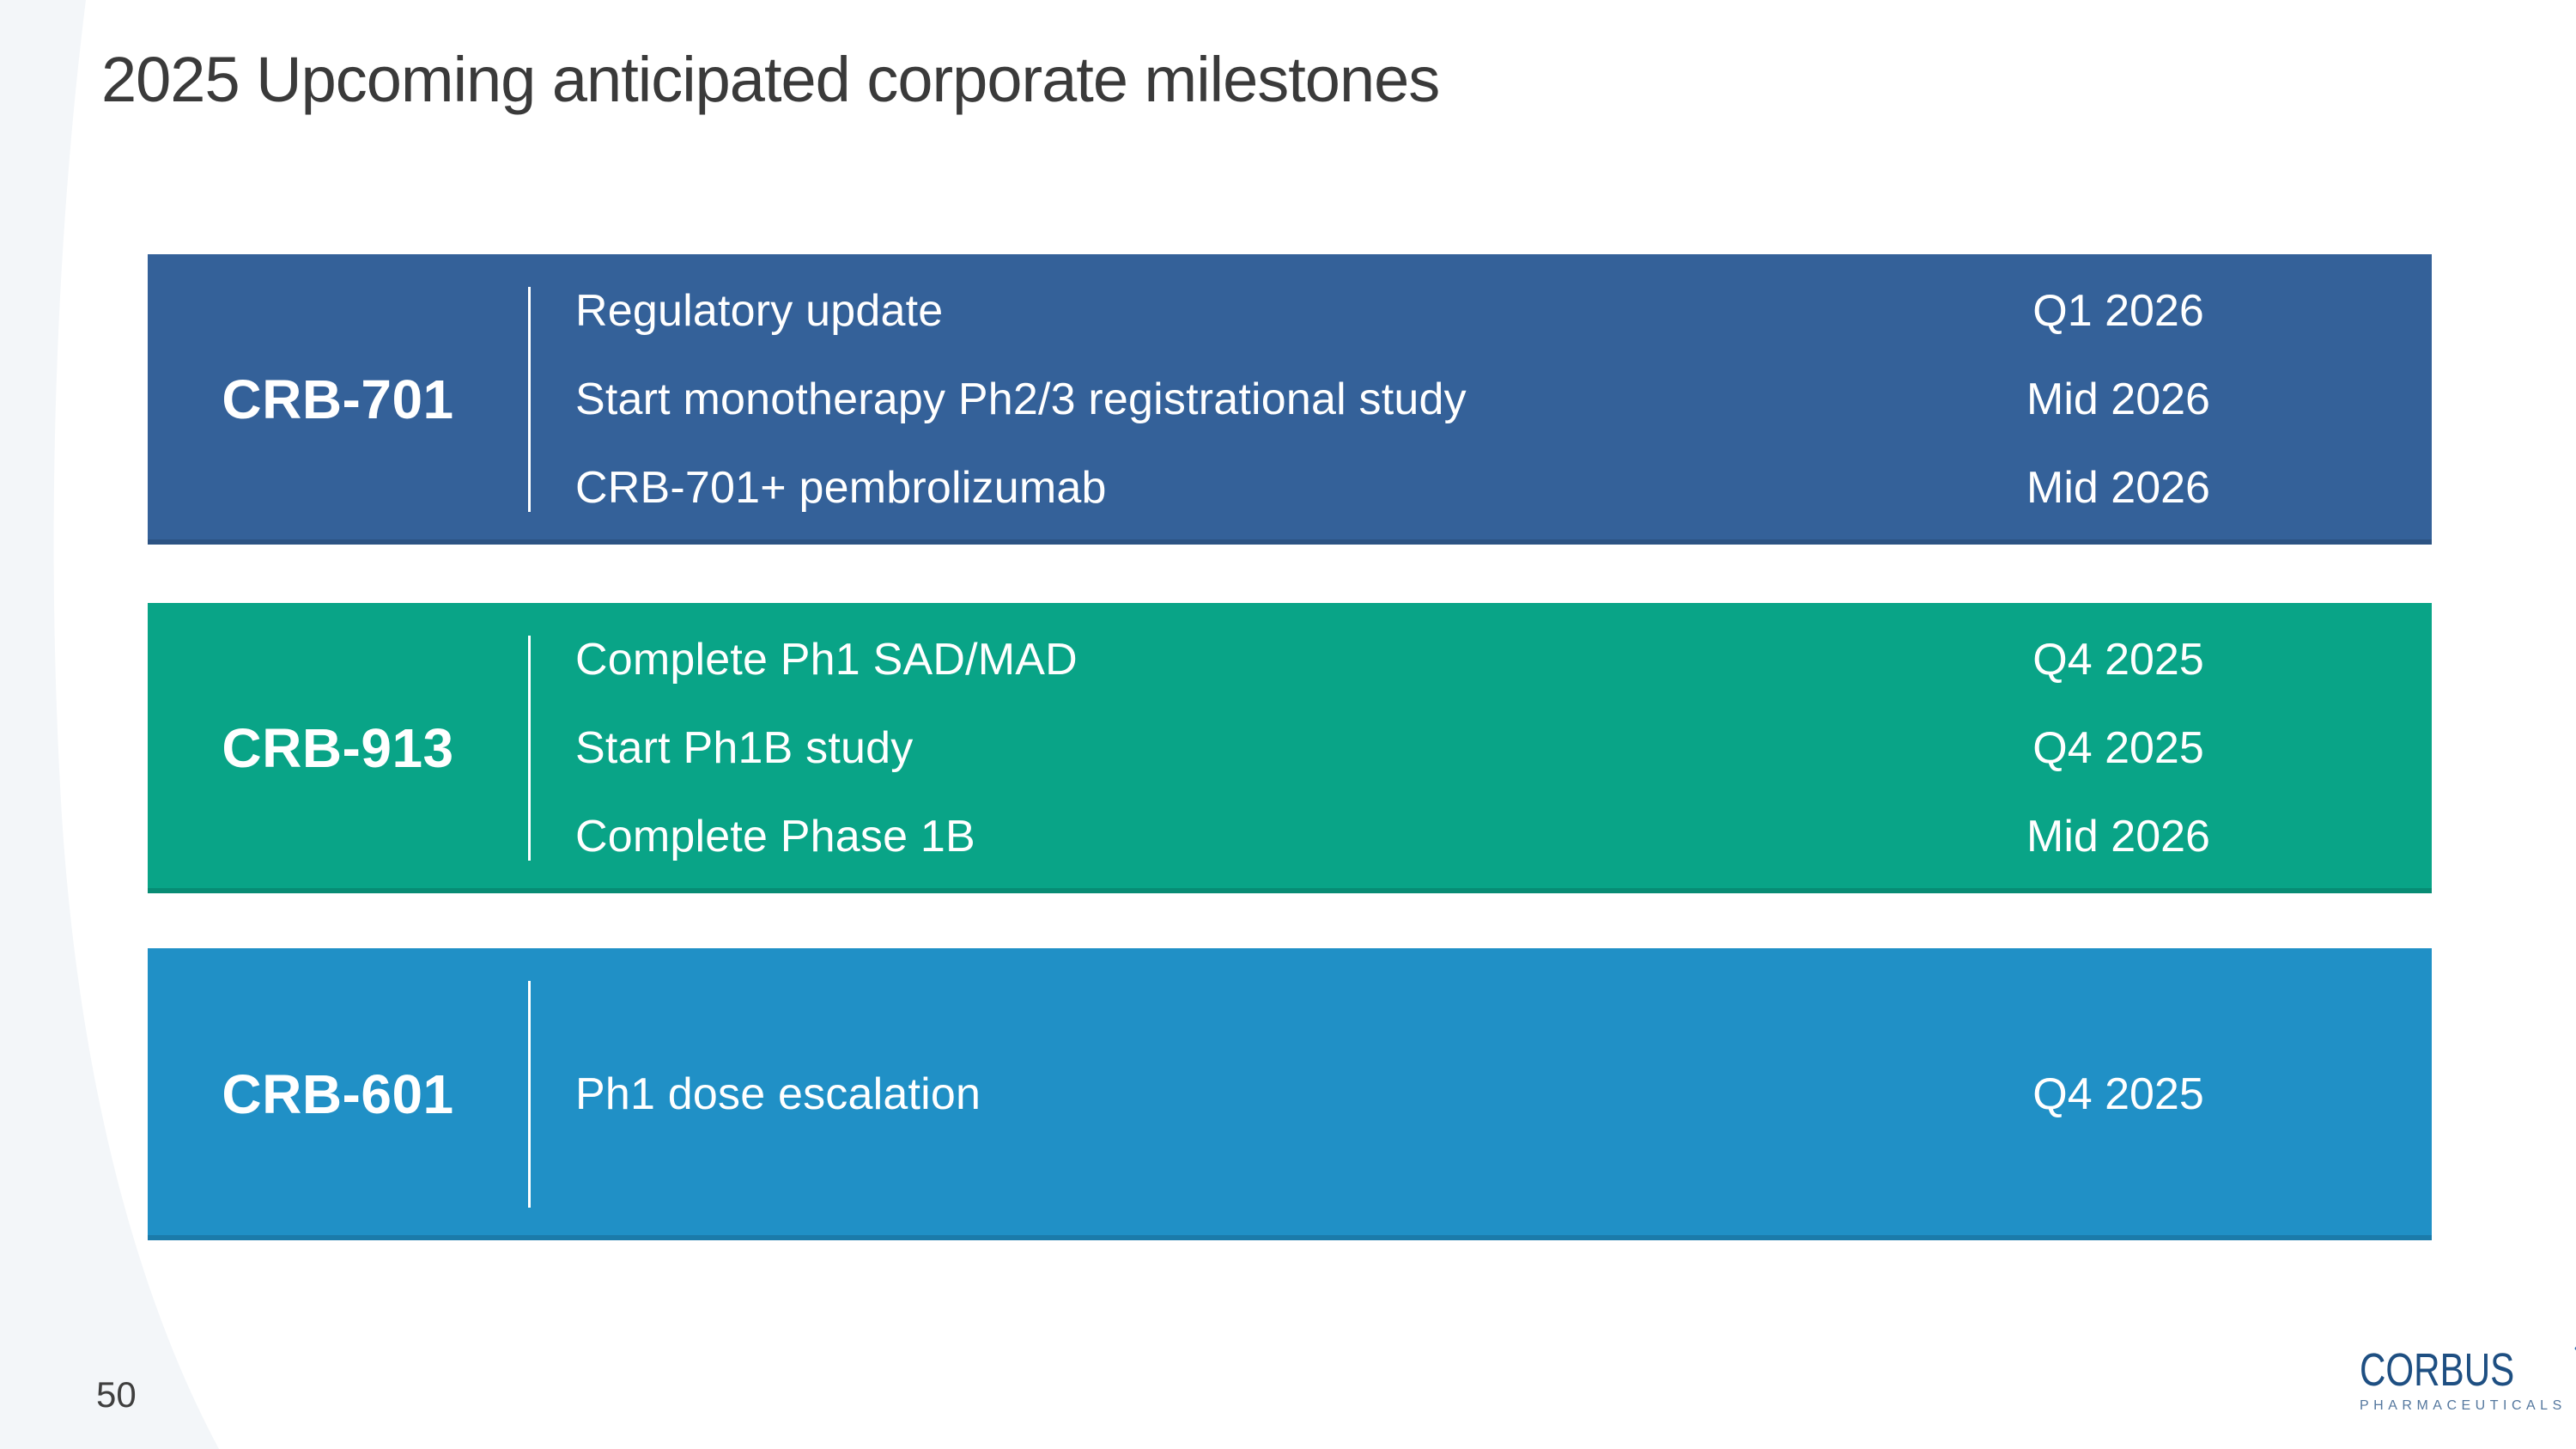 This screenshot has height=1449, width=2576. I want to click on milestone-row: Start Ph1B study Q4 2025, so click(1481, 748).